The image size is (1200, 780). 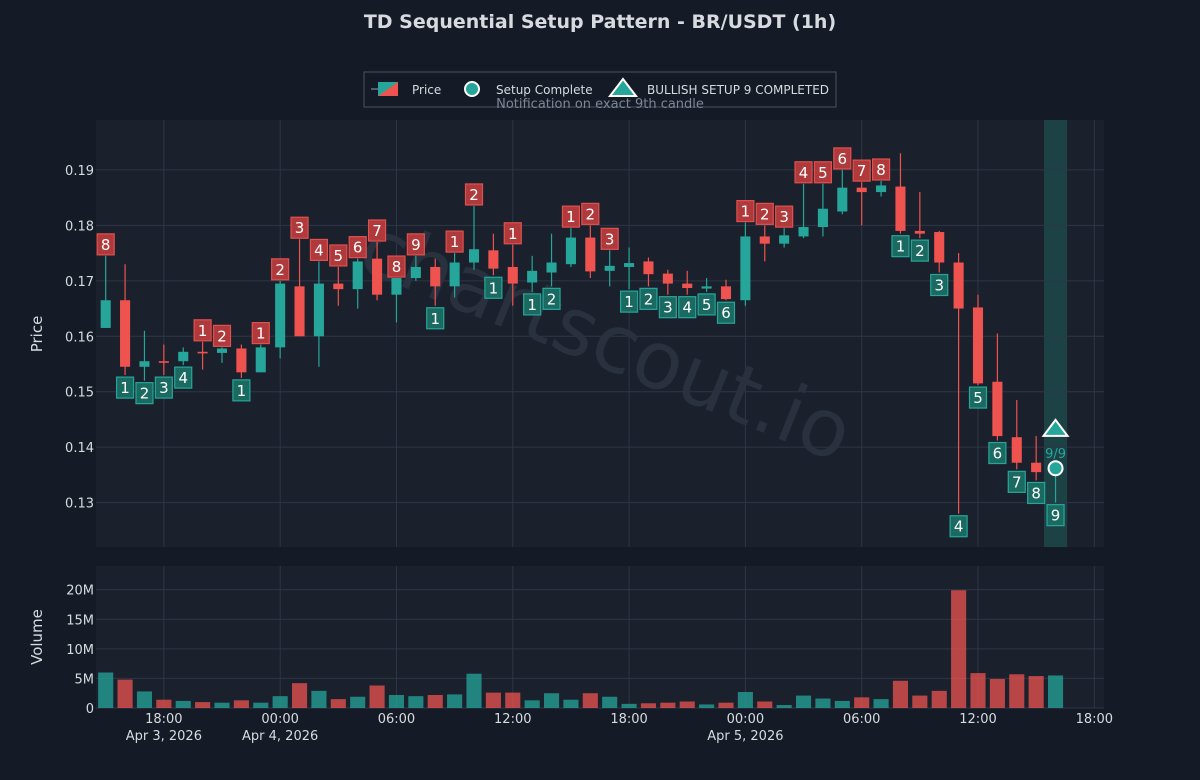 What do you see at coordinates (862, 171) in the screenshot?
I see `td-sell-count-label: 7` at bounding box center [862, 171].